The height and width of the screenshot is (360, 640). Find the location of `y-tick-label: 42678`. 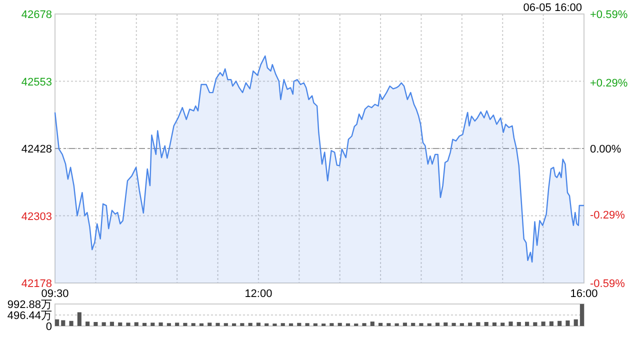

y-tick-label: 42678 is located at coordinates (36, 15).